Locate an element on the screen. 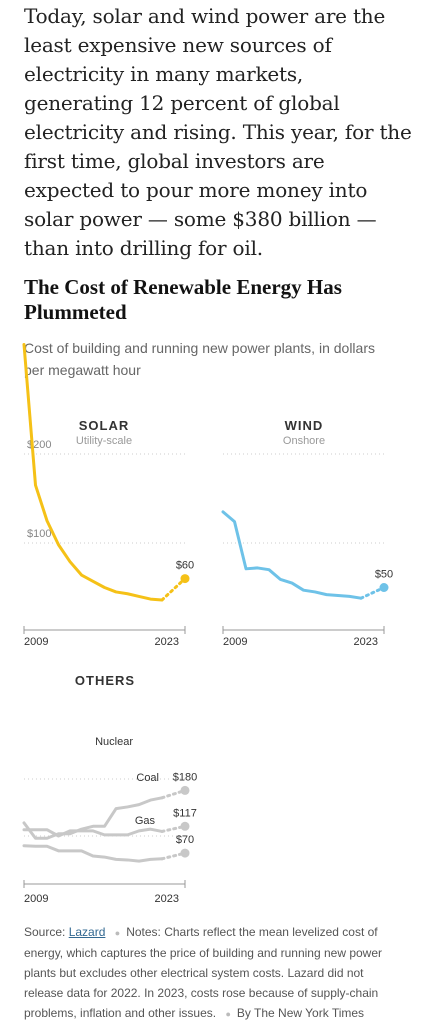 This screenshot has height=1024, width=423. others-x-tick-label: 2009 is located at coordinates (36, 899).